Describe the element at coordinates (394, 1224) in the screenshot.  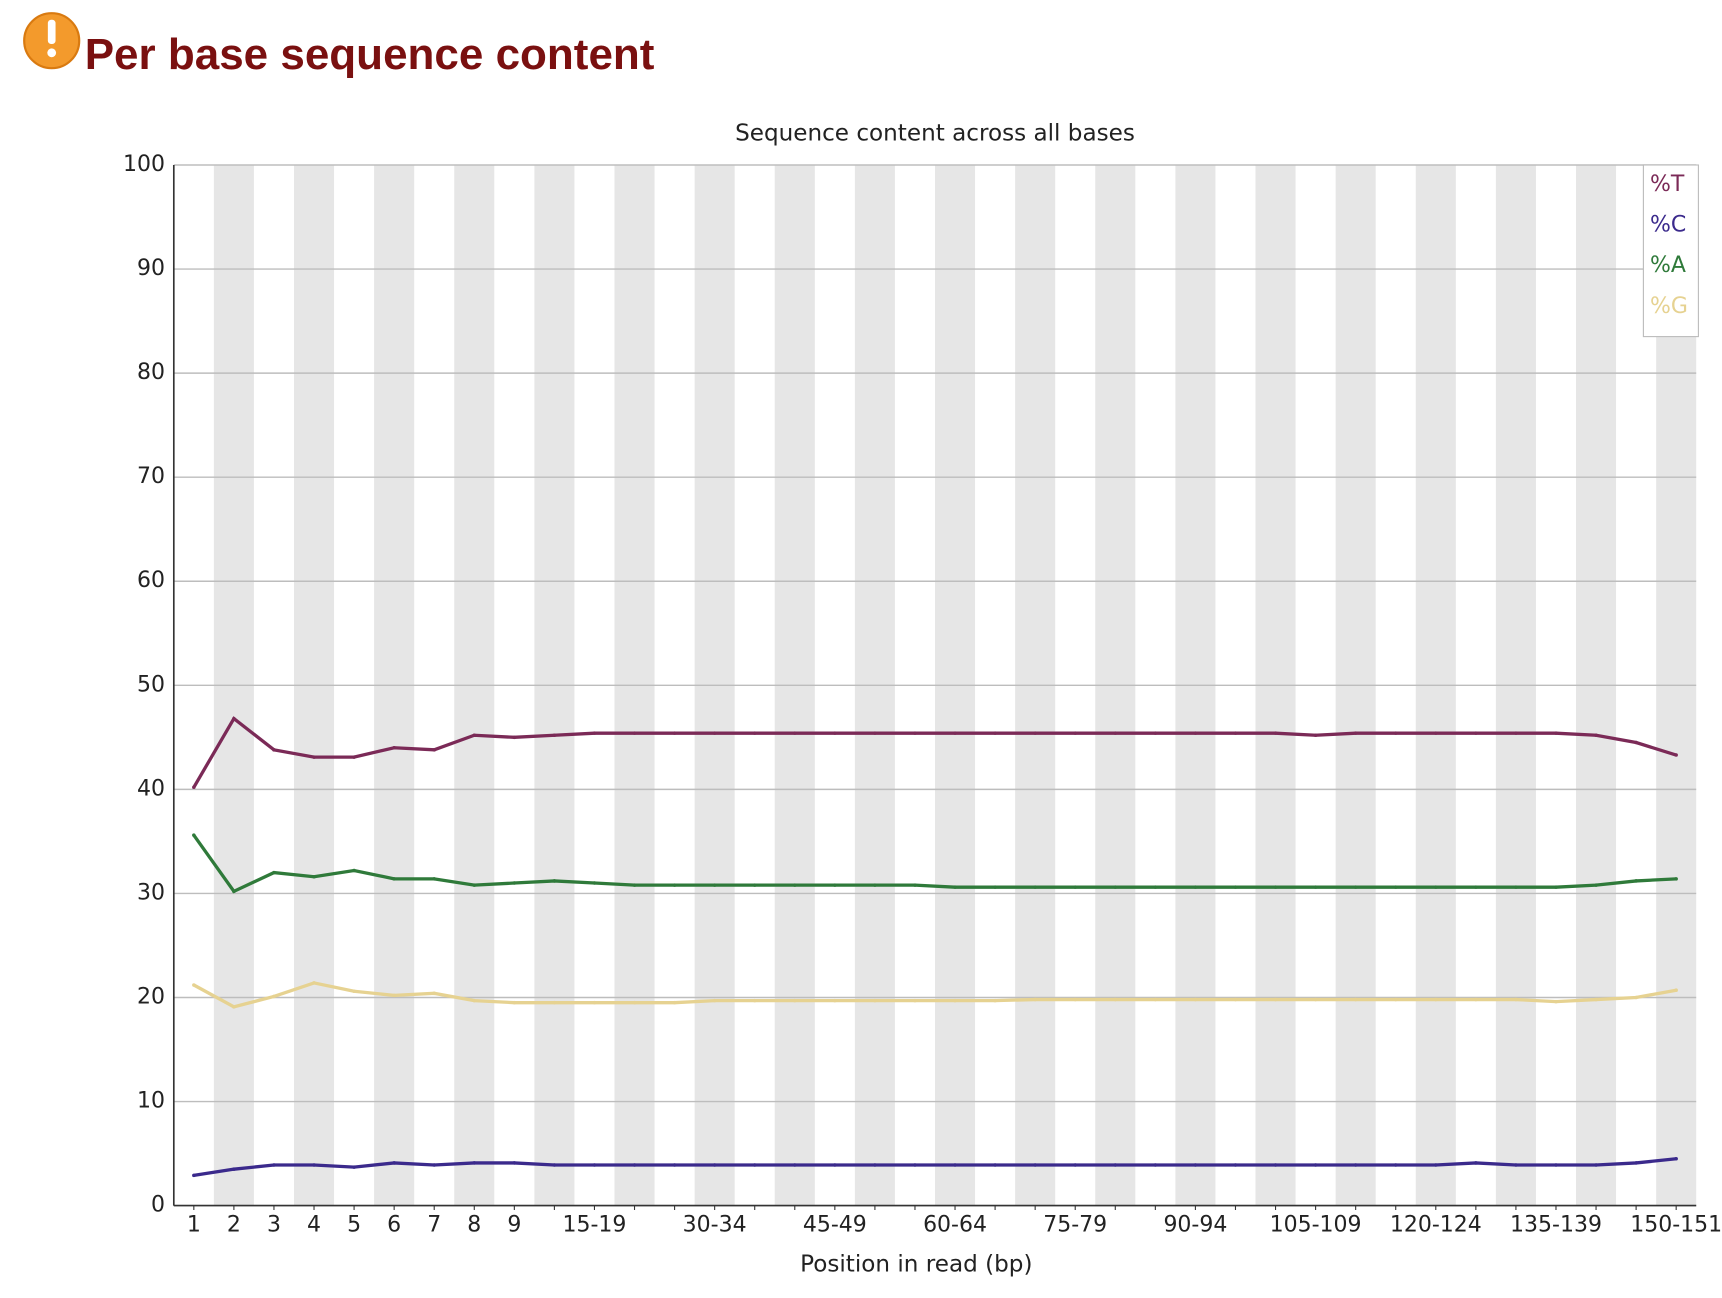
I see `x-tick-label: 6` at that location.